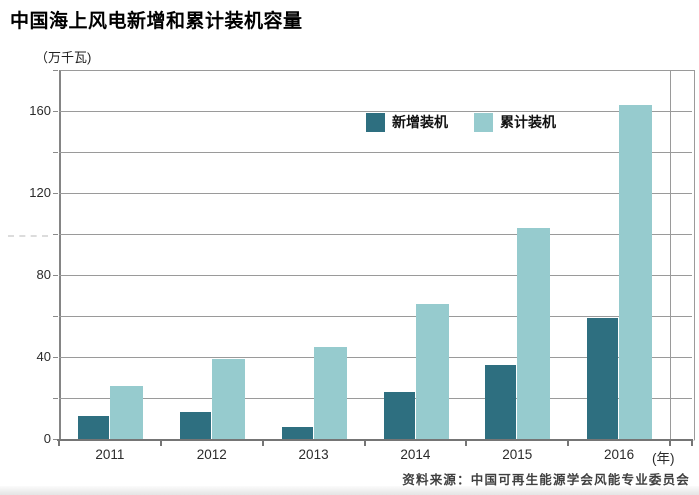 The height and width of the screenshot is (495, 699). I want to click on watermark-dashes, so click(28, 236).